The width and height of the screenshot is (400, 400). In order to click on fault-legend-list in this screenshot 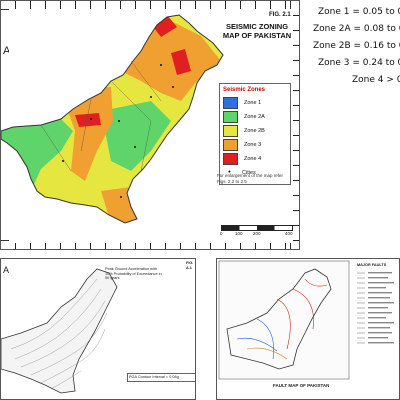, I will do `click(377, 321)`.